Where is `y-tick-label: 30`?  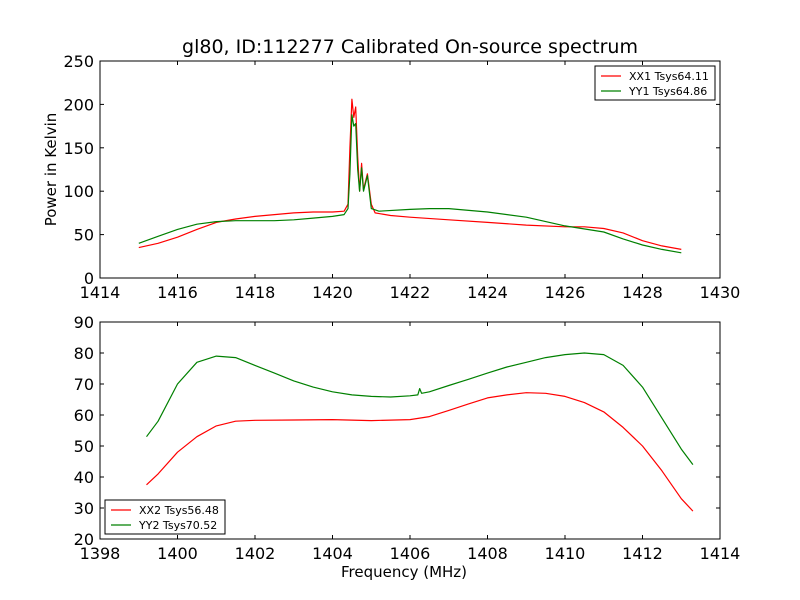
y-tick-label: 30 is located at coordinates (84, 508).